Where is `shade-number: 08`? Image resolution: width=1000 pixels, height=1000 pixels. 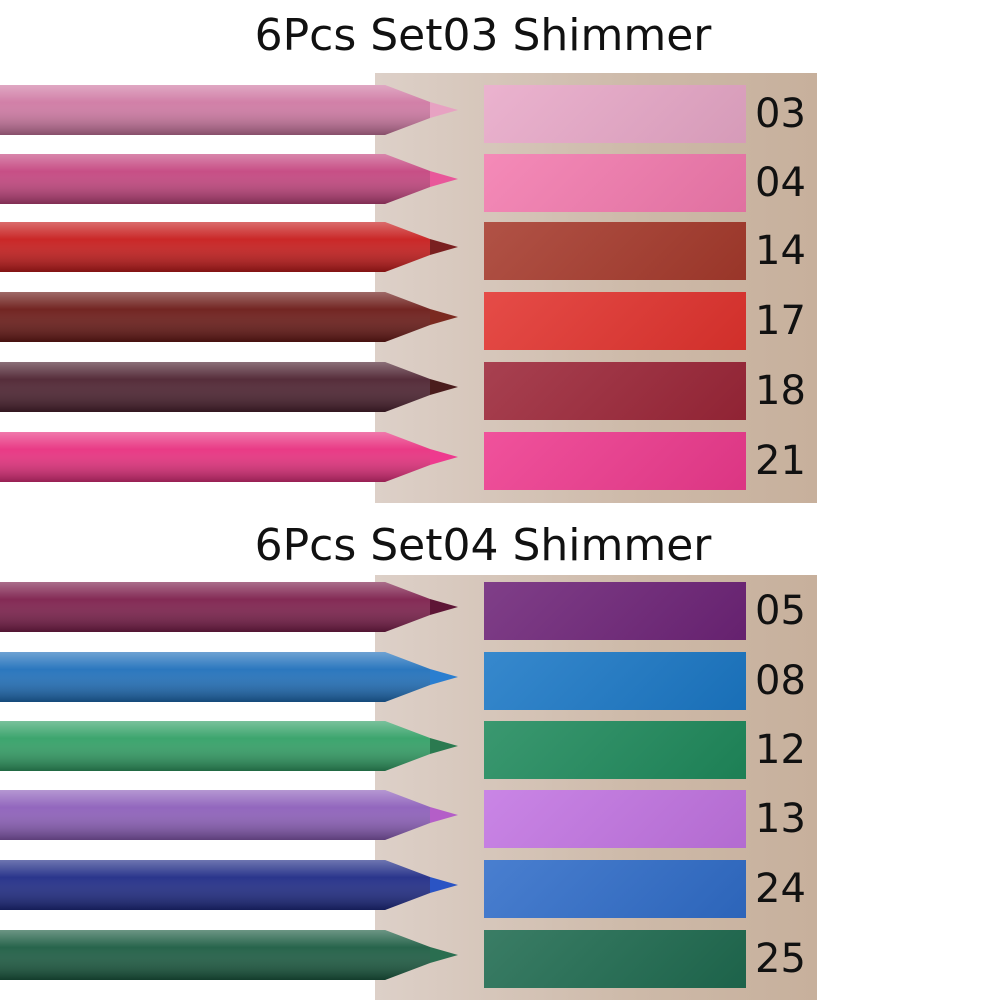 shade-number: 08 is located at coordinates (780, 681).